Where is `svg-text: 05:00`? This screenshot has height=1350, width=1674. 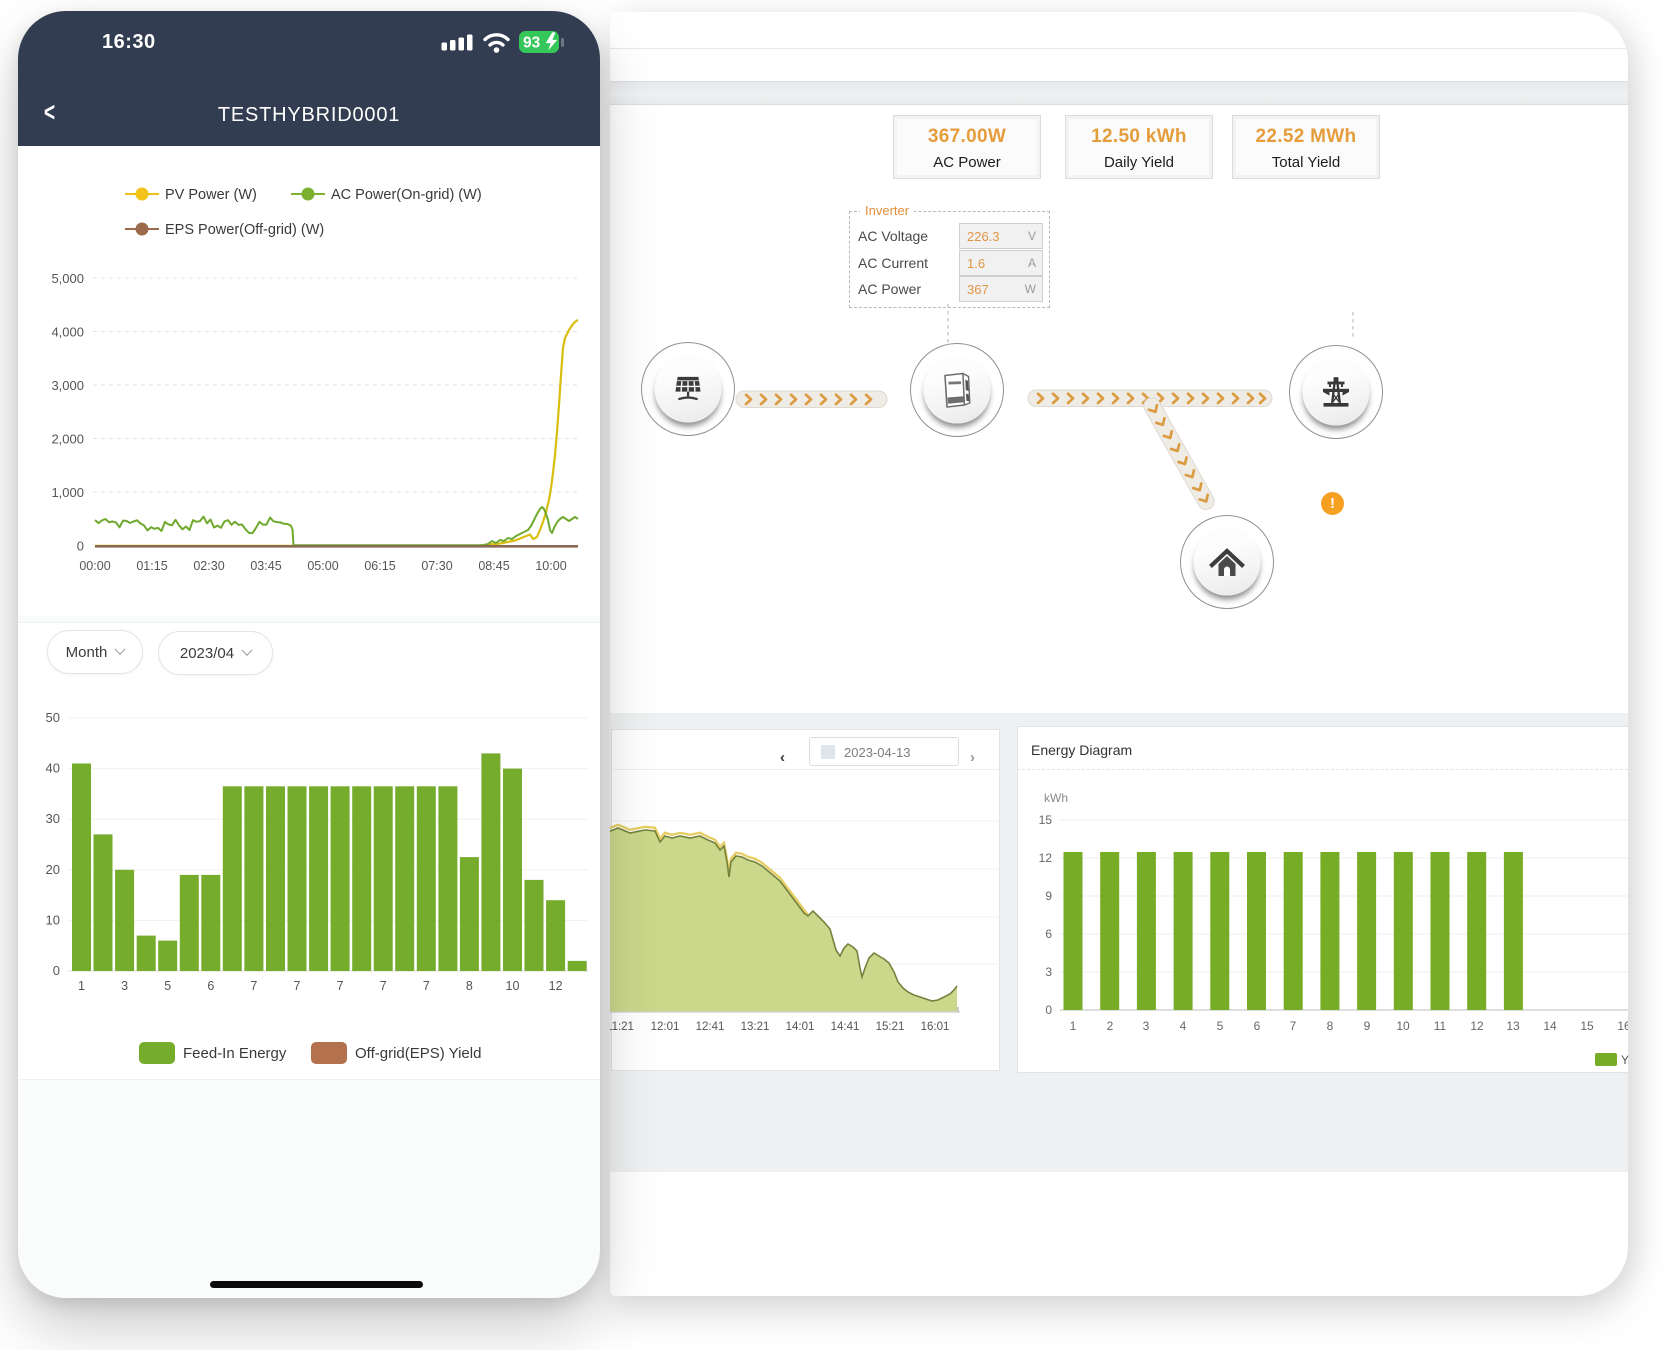 svg-text: 05:00 is located at coordinates (322, 566).